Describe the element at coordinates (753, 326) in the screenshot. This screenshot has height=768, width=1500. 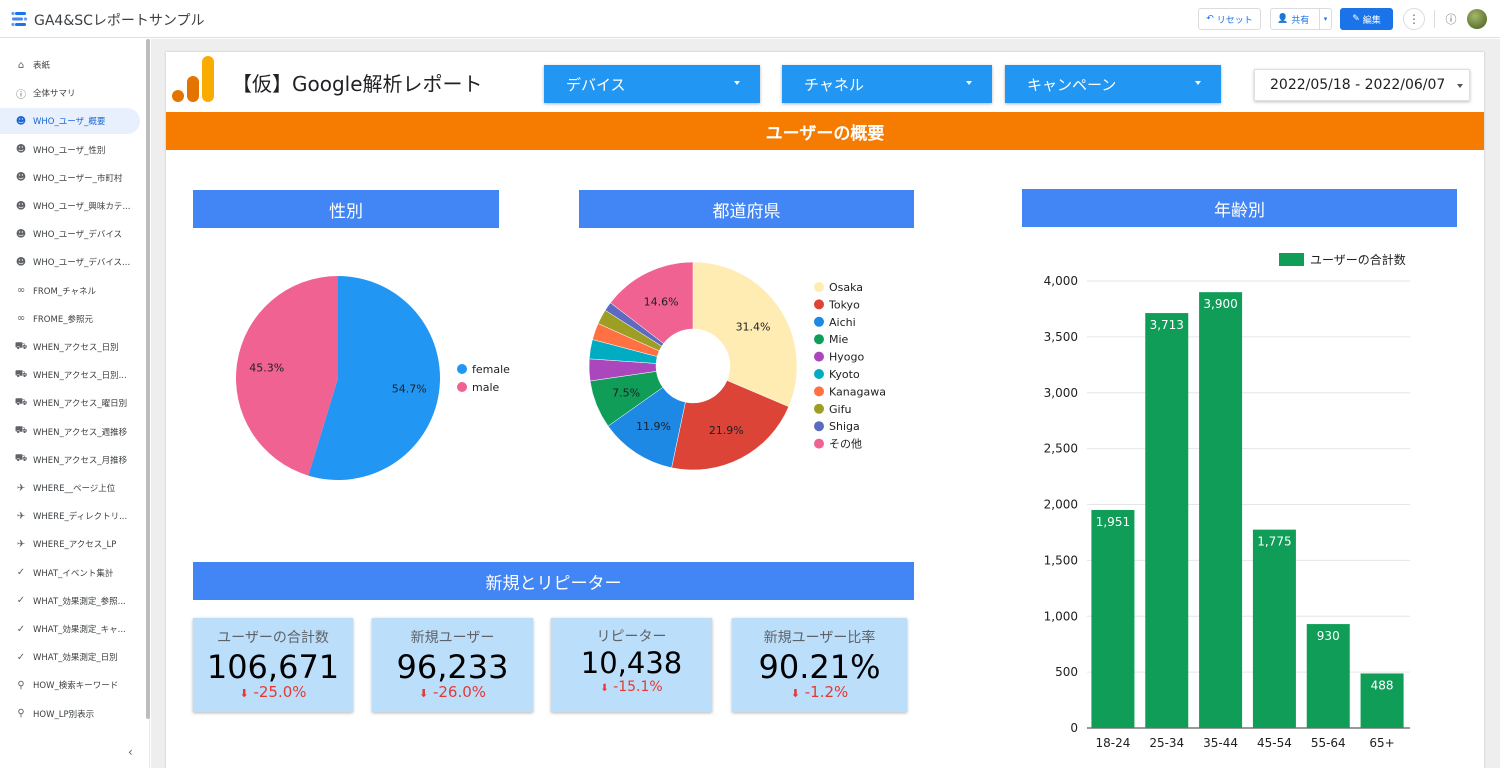
I see `slice-data-label: 31.4%` at that location.